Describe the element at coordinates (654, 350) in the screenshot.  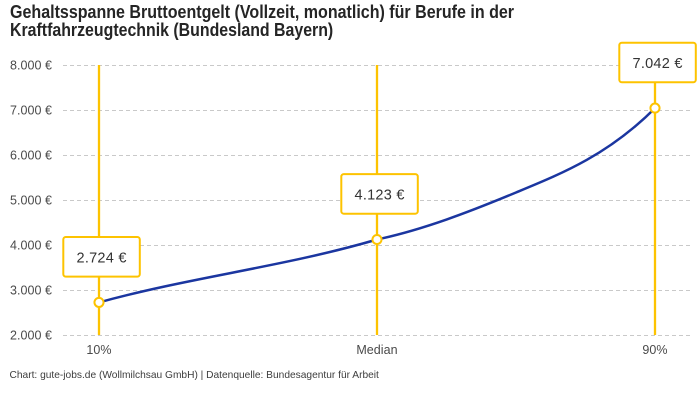
I see `svg-text: 90%` at that location.